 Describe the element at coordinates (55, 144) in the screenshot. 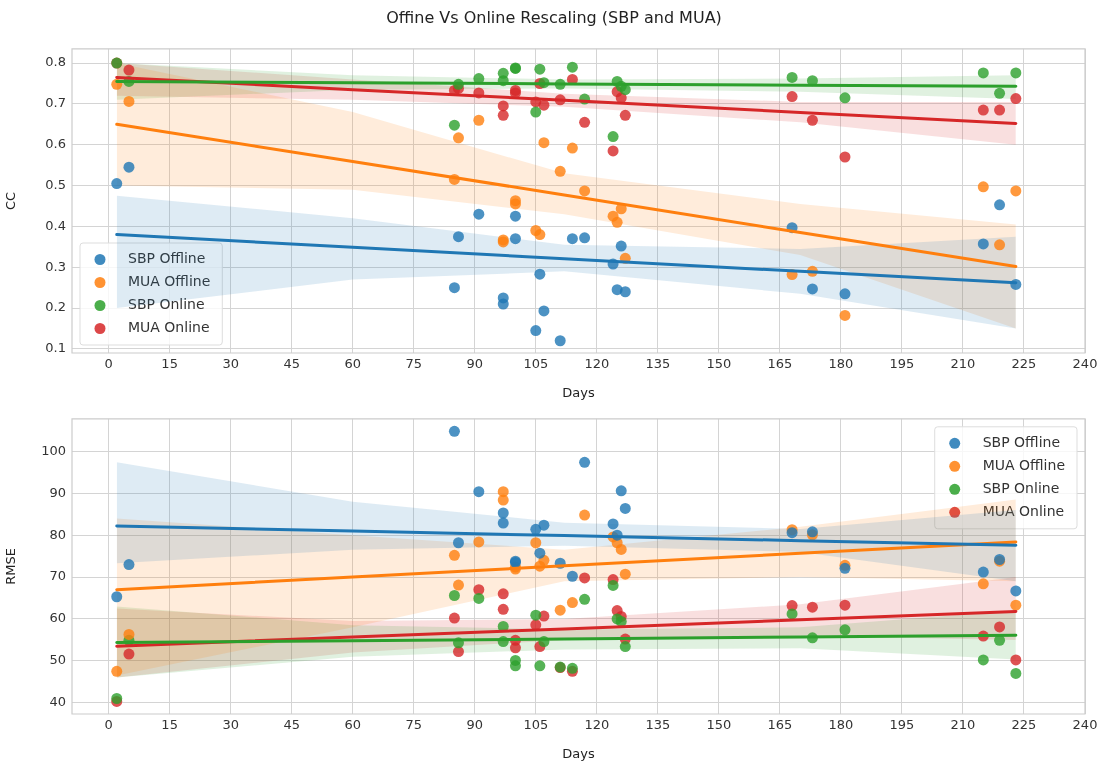

I see `y-tick-label: 0.6` at that location.